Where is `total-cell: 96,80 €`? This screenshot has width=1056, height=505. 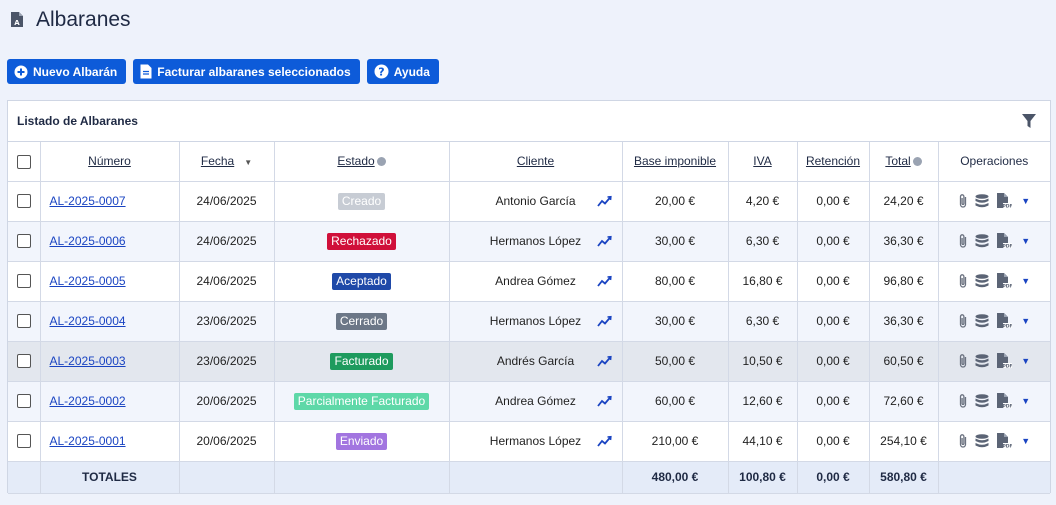 total-cell: 96,80 € is located at coordinates (904, 281).